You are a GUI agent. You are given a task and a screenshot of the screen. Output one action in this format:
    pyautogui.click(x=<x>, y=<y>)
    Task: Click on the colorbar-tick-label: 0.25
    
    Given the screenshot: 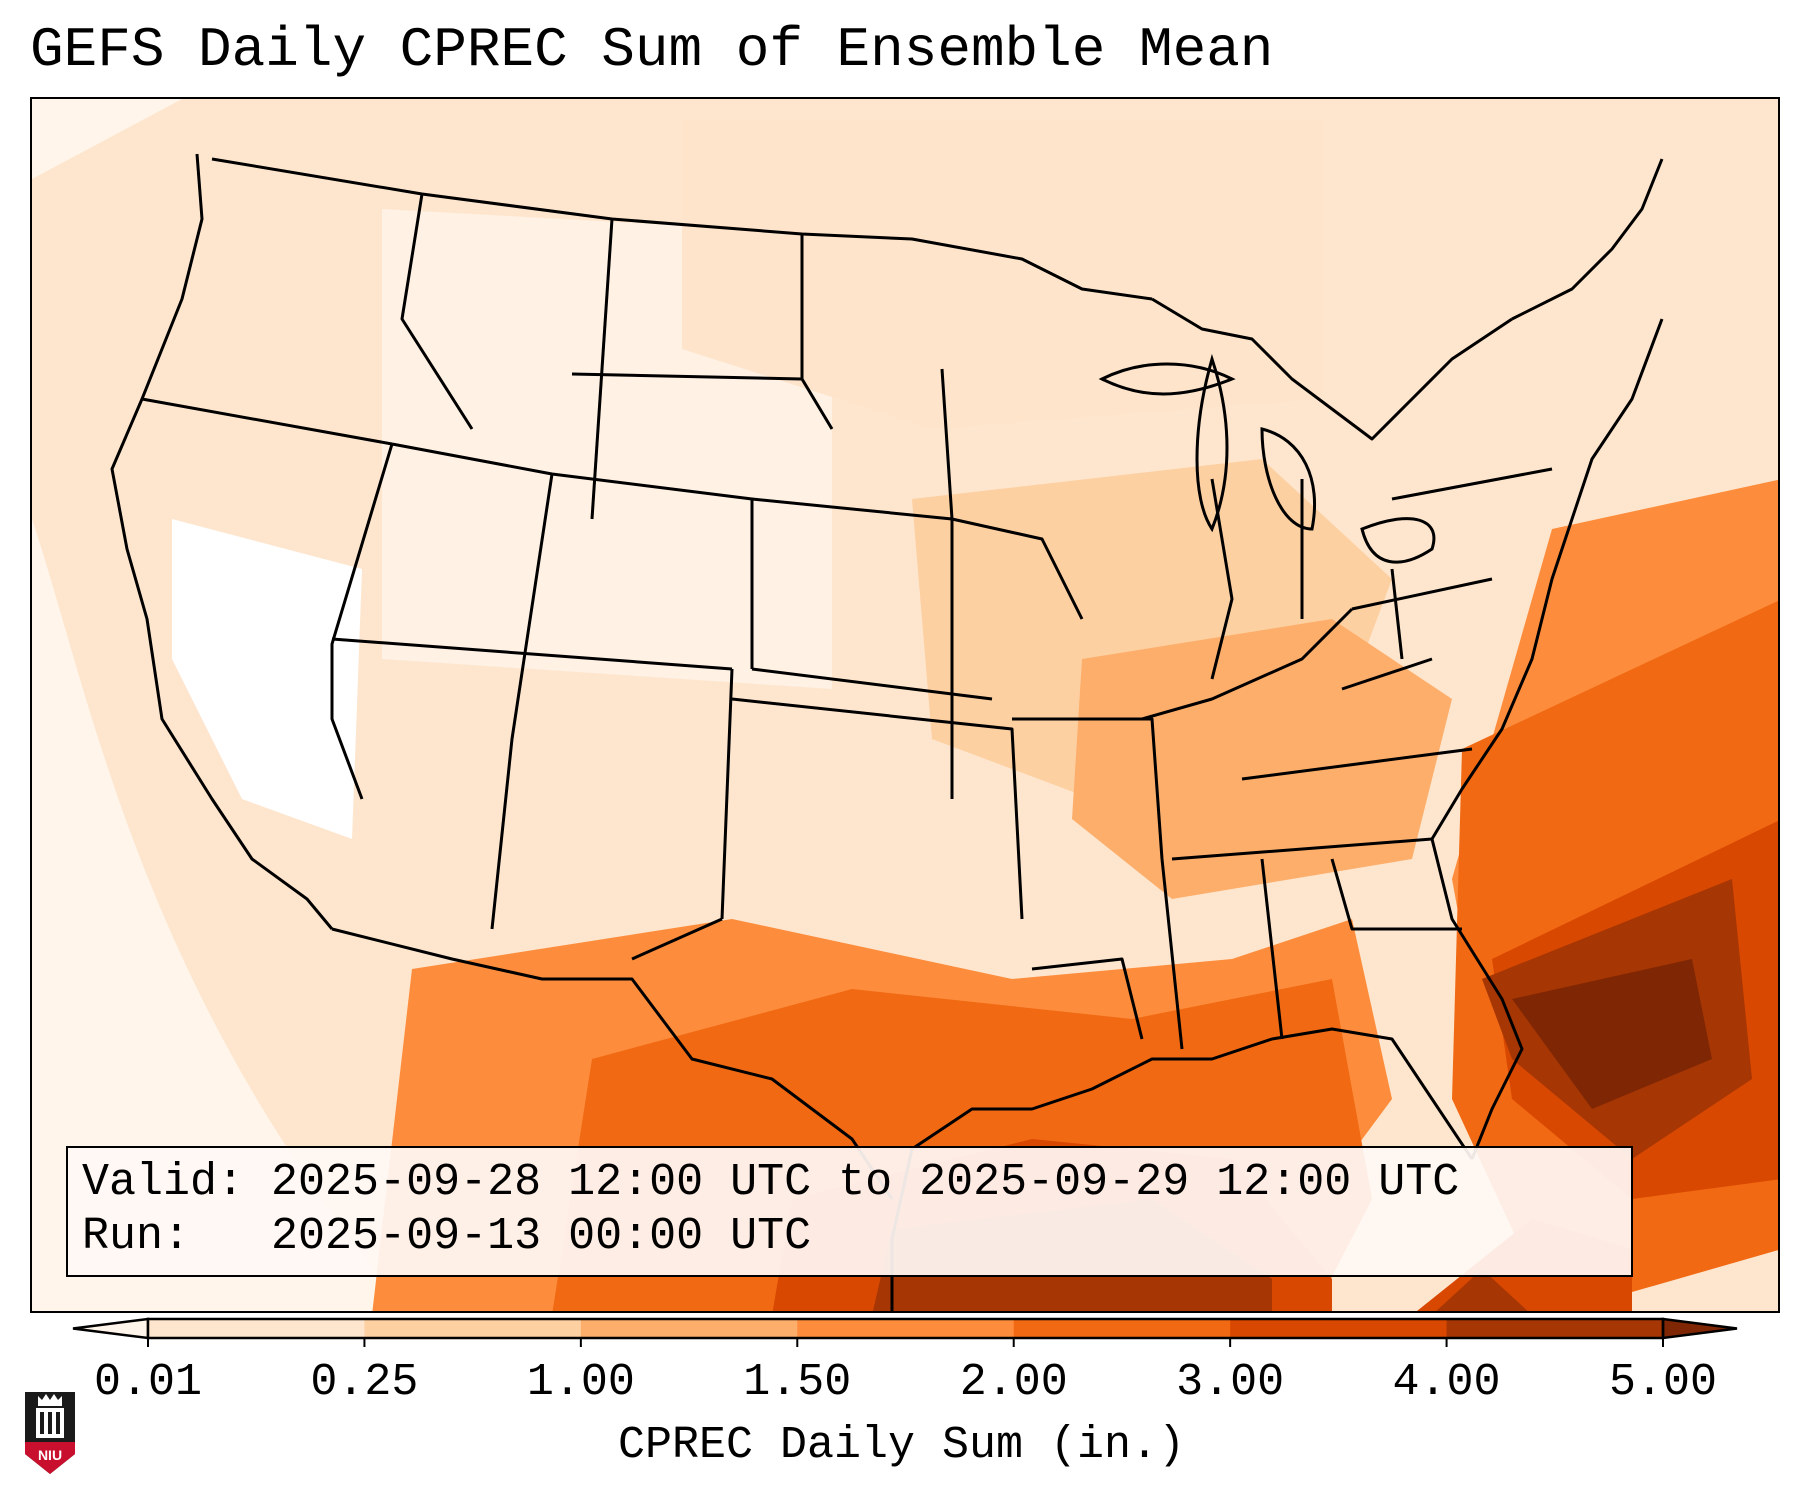 What is the action you would take?
    pyautogui.click(x=364, y=1382)
    